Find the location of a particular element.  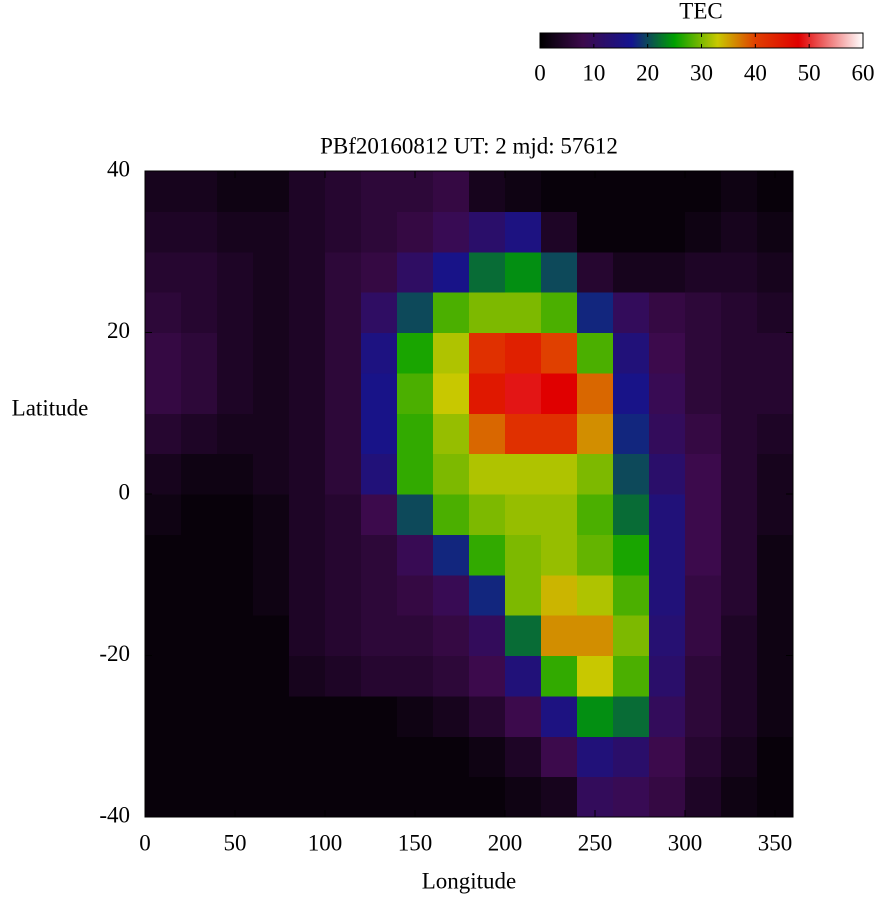

y-tick-label: 0 is located at coordinates (125, 491).